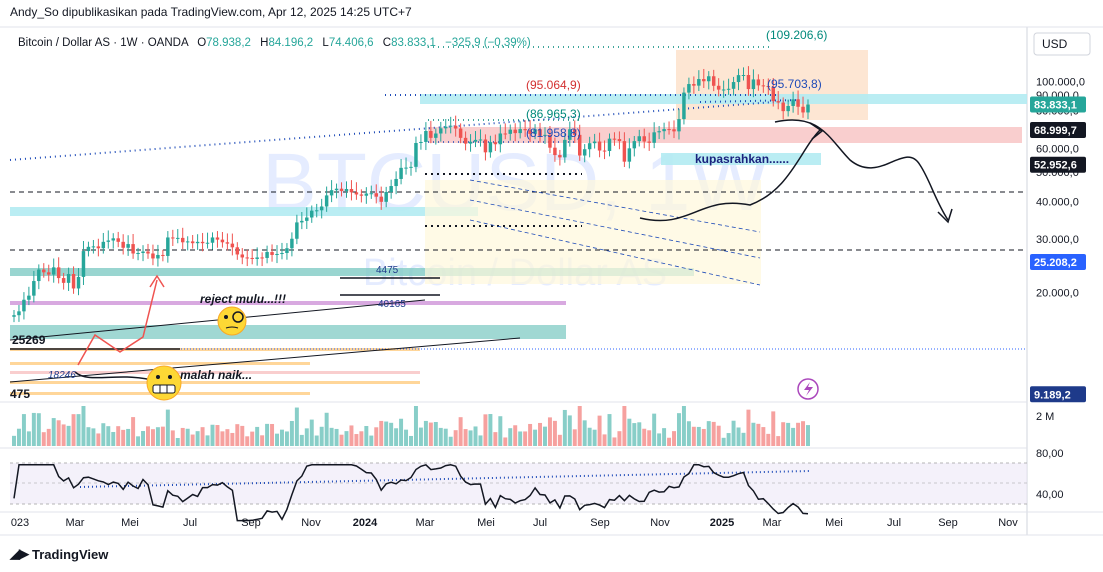 This screenshot has height=572, width=1103. Describe the element at coordinates (794, 84) in the screenshot. I see `label-95703: (95.703,8)` at that location.